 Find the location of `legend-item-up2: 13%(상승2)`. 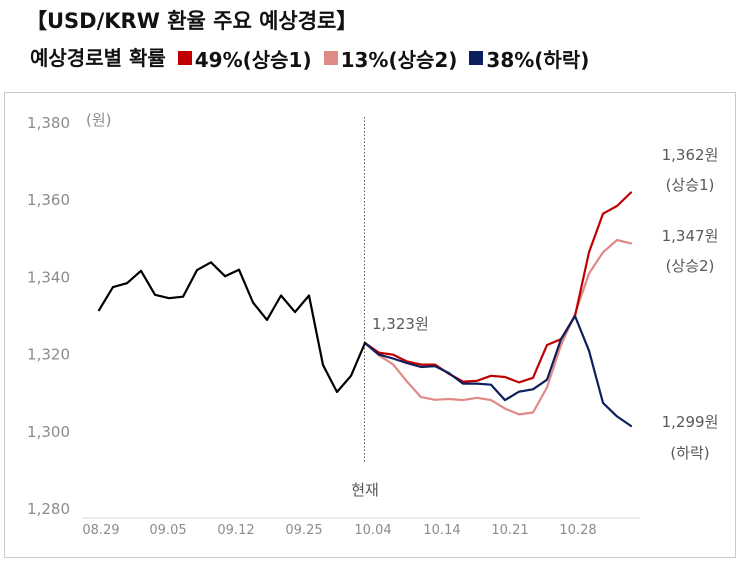

legend-item-up2: 13%(상승2) is located at coordinates (388, 58).